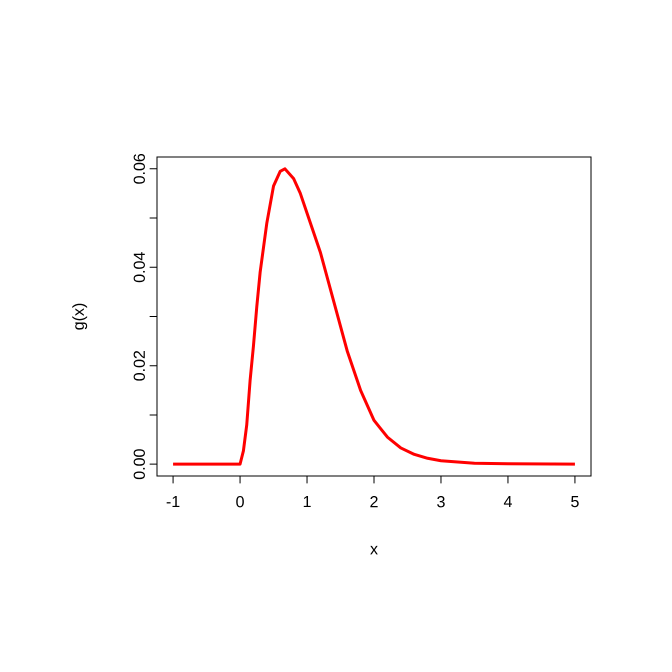 Image resolution: width=672 pixels, height=672 pixels. Describe the element at coordinates (307, 502) in the screenshot. I see `x-tick-label: 1` at that location.